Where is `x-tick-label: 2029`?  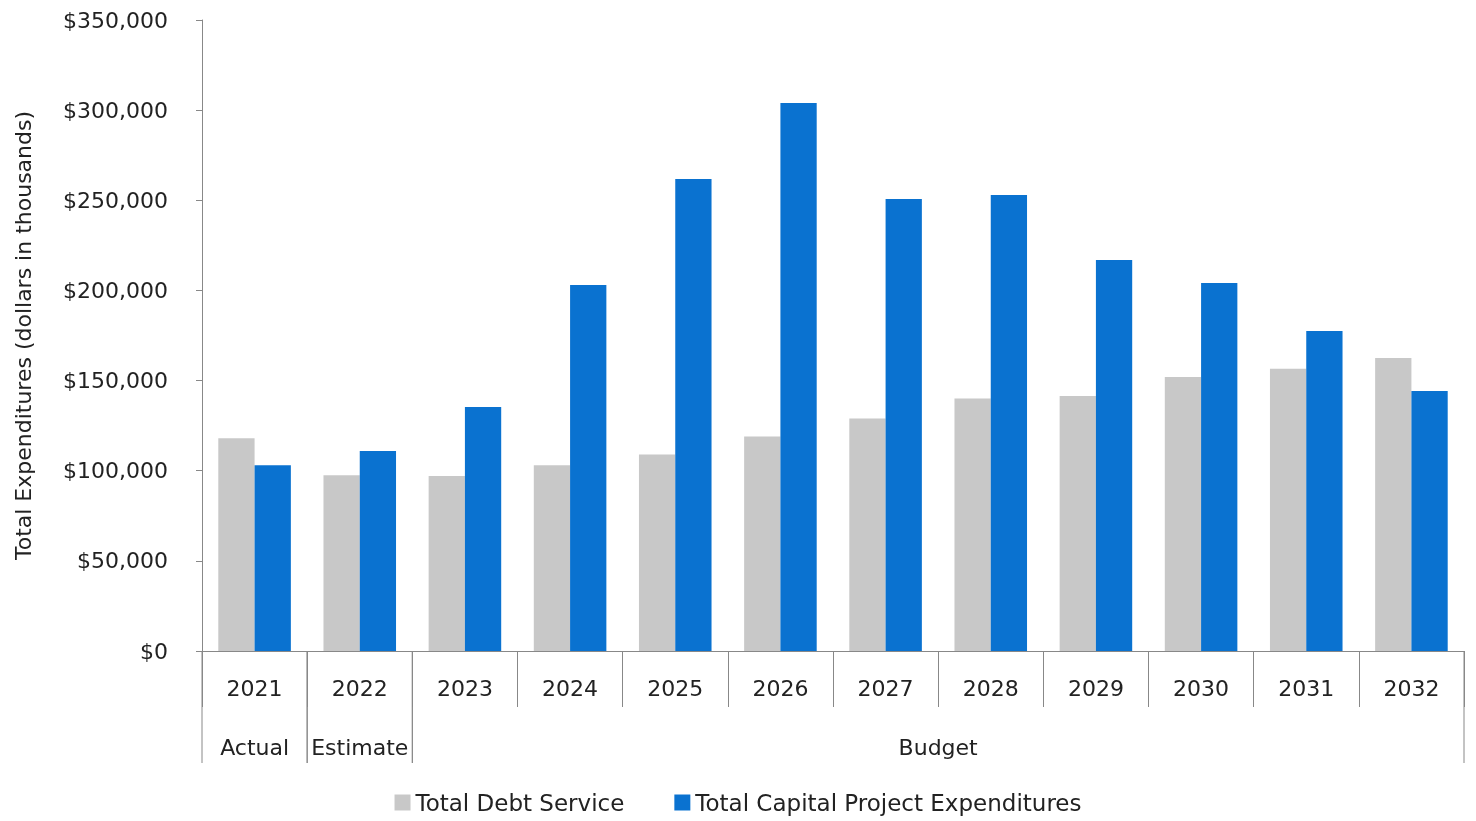 x-tick-label: 2029 is located at coordinates (1095, 688).